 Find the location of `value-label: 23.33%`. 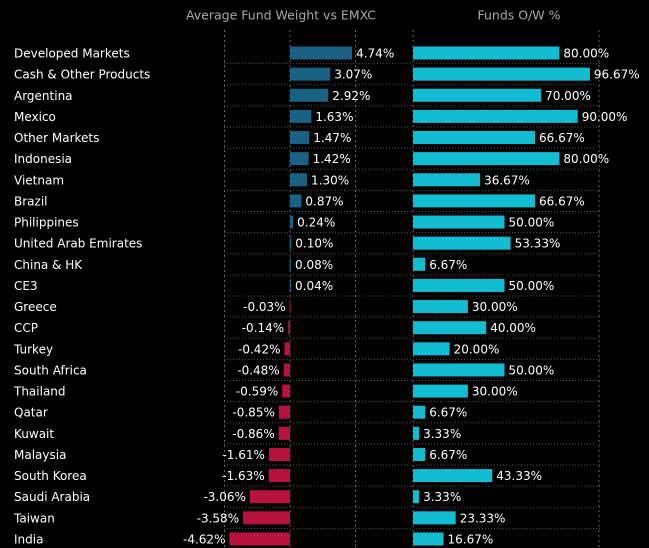

value-label: 23.33% is located at coordinates (483, 518).